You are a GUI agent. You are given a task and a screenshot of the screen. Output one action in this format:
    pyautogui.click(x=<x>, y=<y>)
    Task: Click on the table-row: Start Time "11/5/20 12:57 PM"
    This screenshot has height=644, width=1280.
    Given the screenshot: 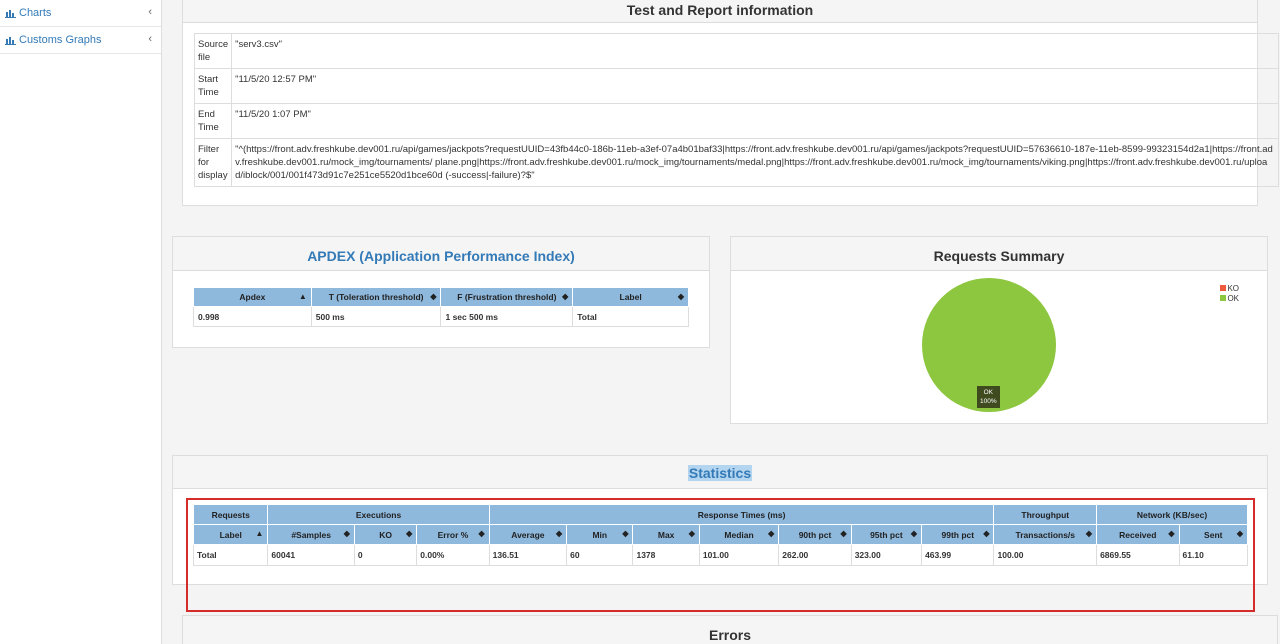 What is the action you would take?
    pyautogui.click(x=736, y=86)
    